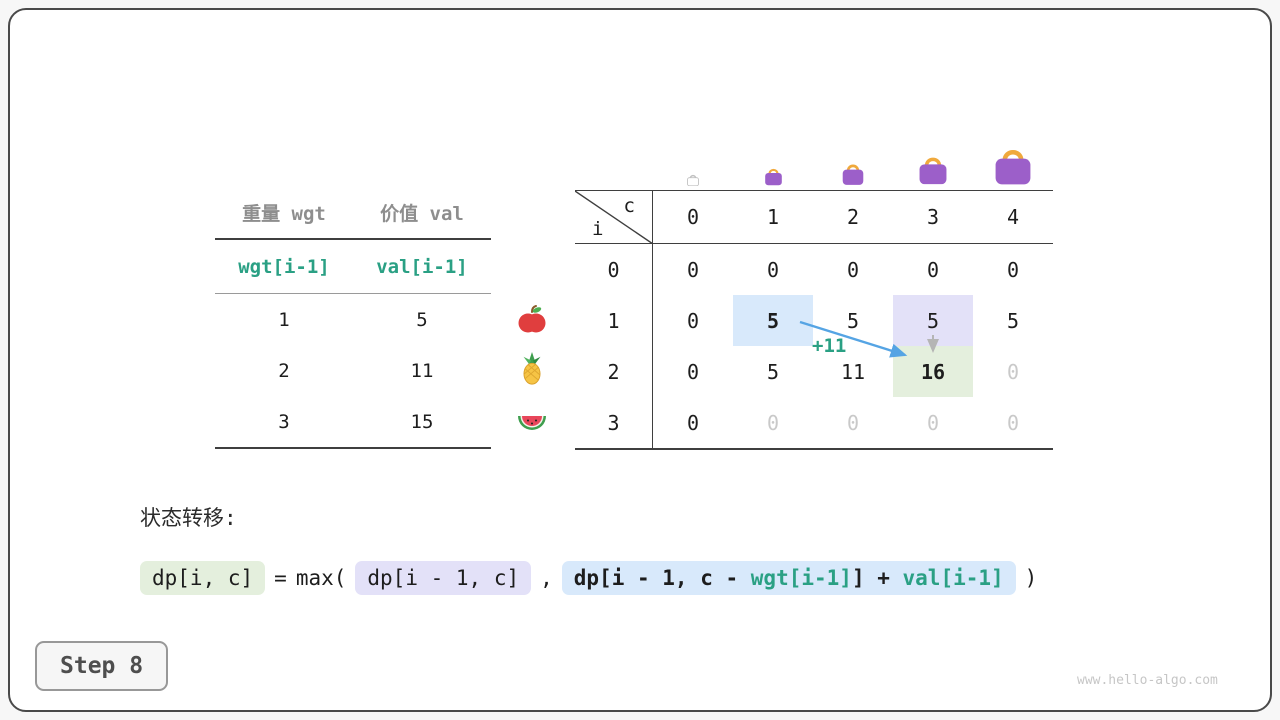  I want to click on formula-dp-take: dp[i - 1, c - wgt[i-1]] + val[i-1], so click(788, 578).